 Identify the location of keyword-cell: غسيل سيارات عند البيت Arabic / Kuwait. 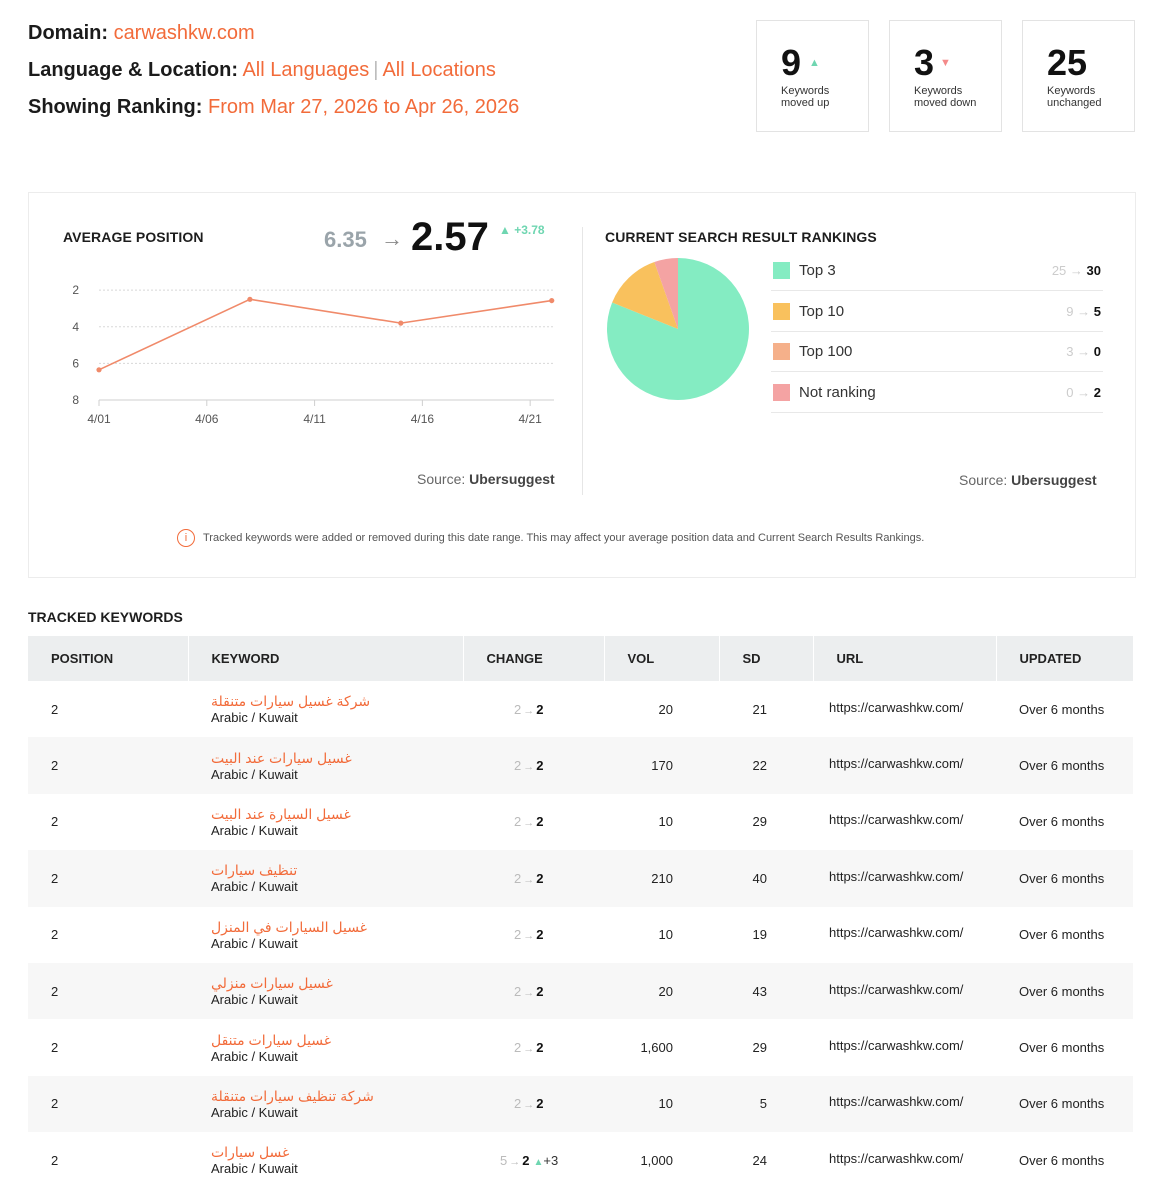
(325, 765).